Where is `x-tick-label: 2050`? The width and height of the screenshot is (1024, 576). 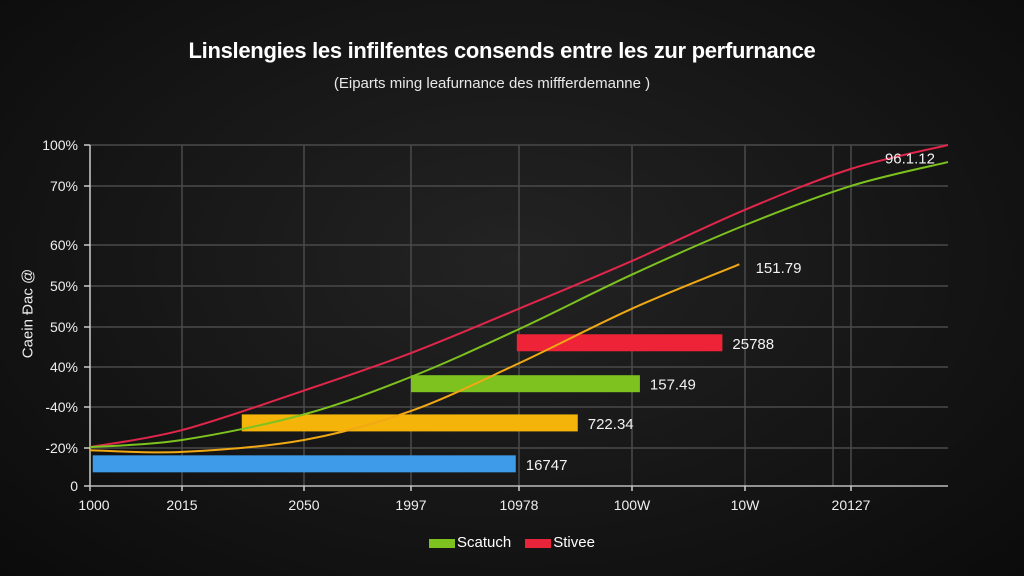 x-tick-label: 2050 is located at coordinates (303, 505).